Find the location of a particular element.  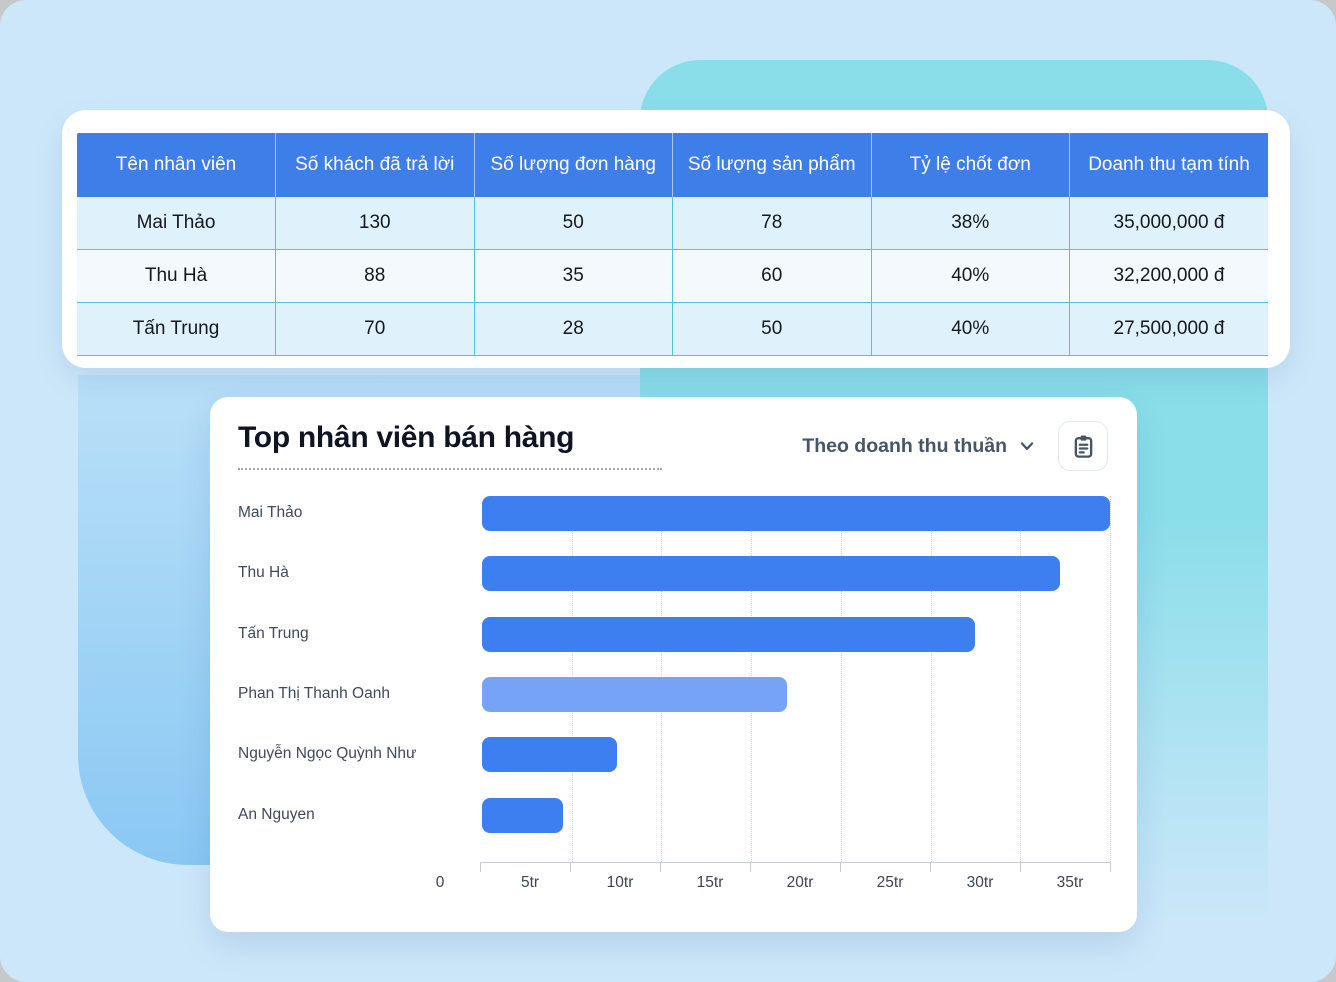

table-row: Tấn Trung 70 28 50 40% 27,500,000 đ is located at coordinates (672, 329).